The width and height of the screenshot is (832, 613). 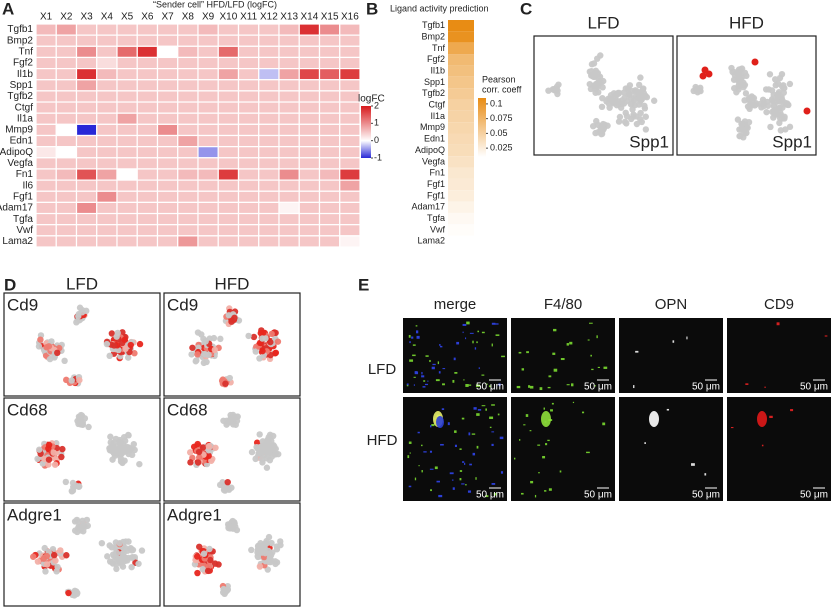 I want to click on colorbar-tick-label: -1, so click(x=378, y=157).